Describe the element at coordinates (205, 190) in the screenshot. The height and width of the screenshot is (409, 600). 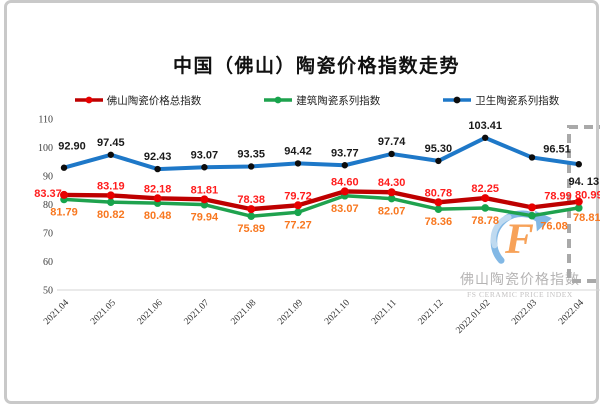
I see `svg-text: 81.81` at that location.